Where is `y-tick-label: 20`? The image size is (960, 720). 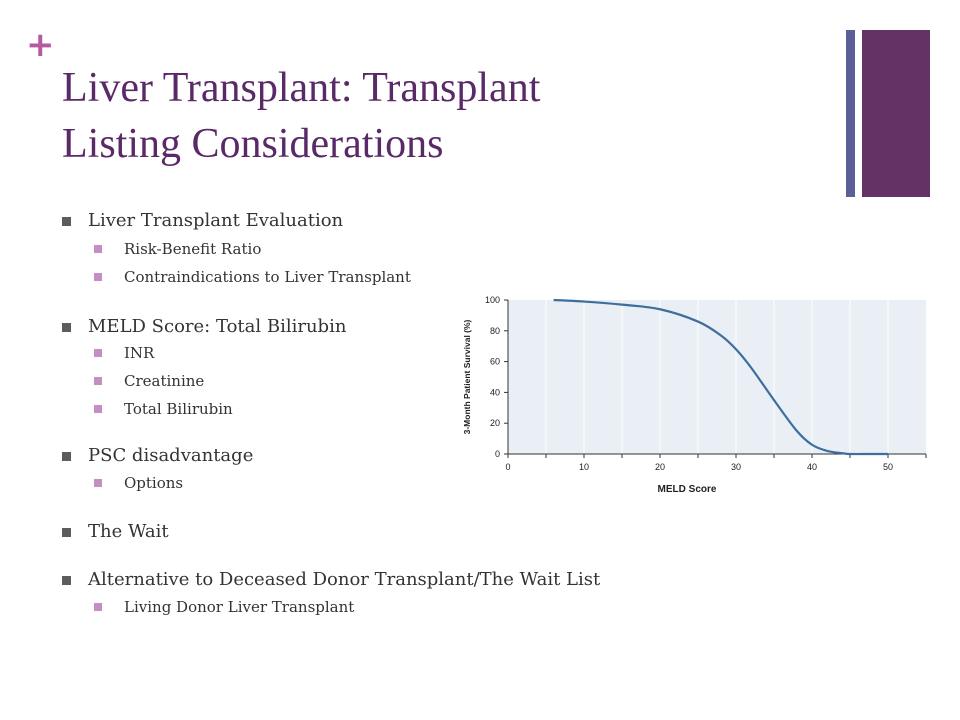
y-tick-label: 20 is located at coordinates (495, 423).